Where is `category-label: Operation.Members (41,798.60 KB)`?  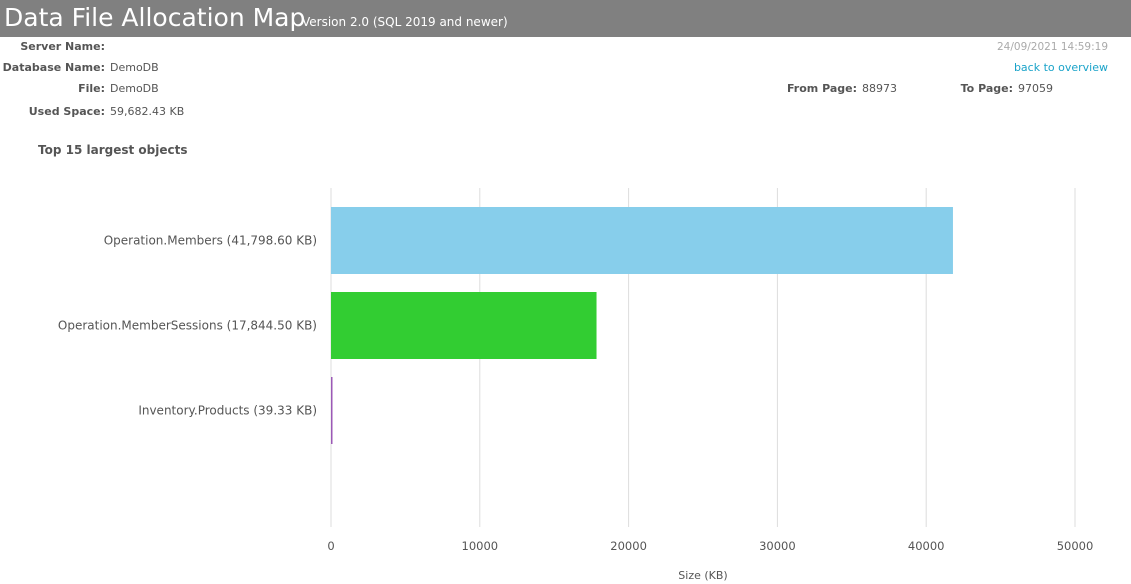 category-label: Operation.Members (41,798.60 KB) is located at coordinates (210, 241).